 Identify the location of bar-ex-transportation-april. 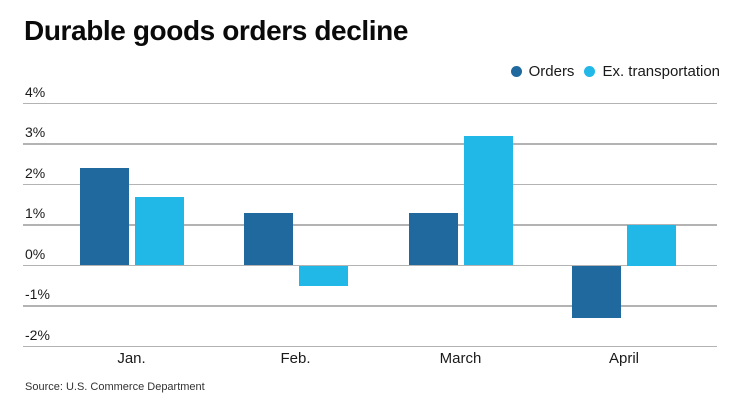
(651, 245).